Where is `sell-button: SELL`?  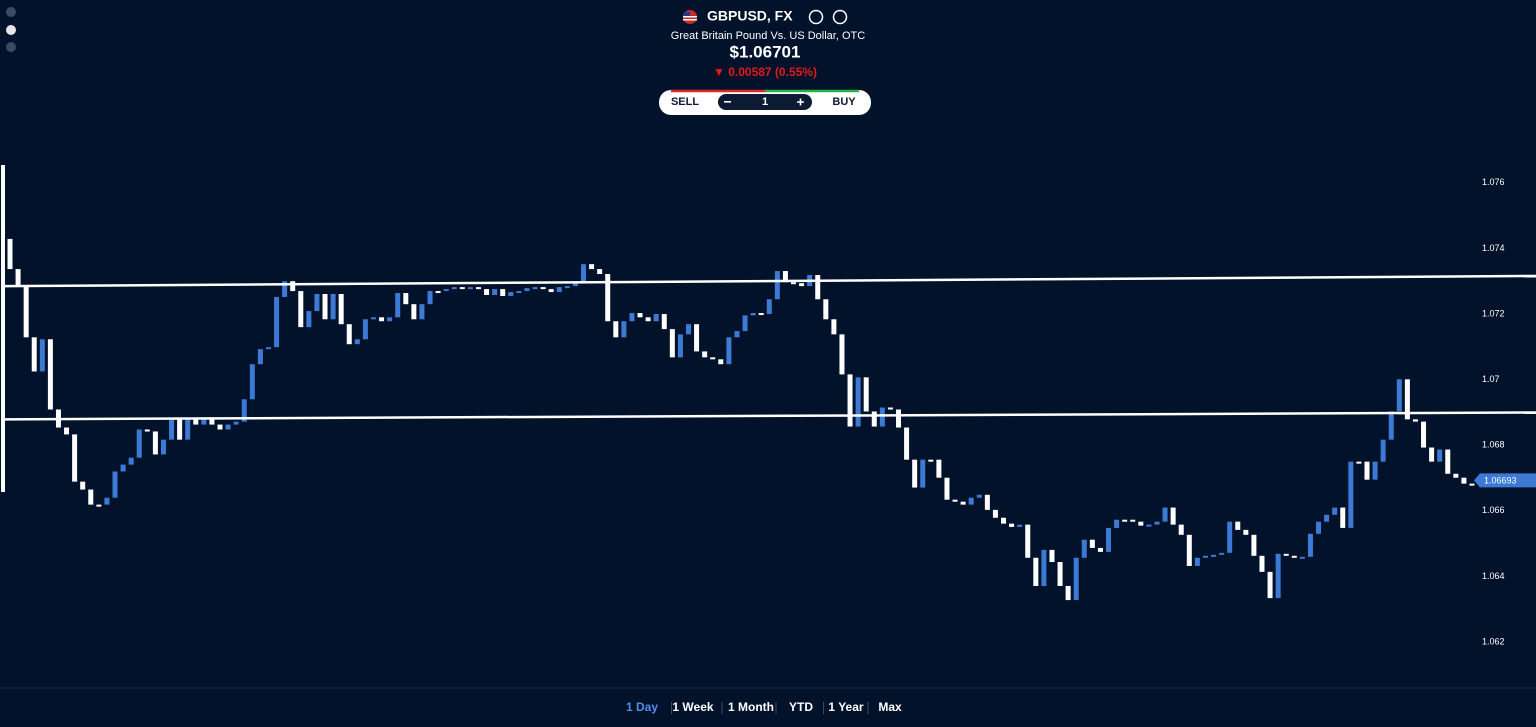 sell-button: SELL is located at coordinates (685, 102).